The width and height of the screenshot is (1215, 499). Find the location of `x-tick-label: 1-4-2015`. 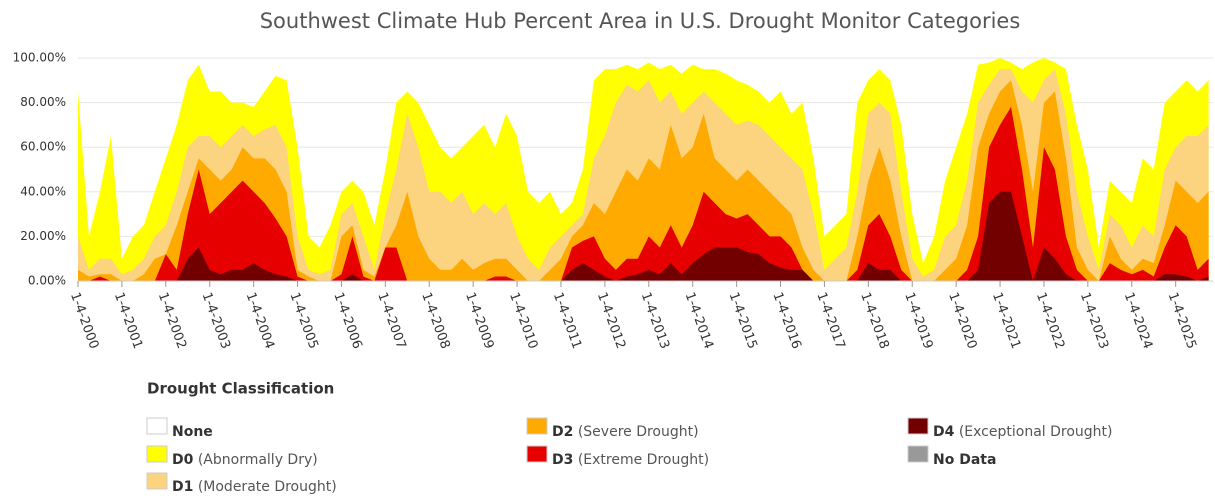

x-tick-label: 1-4-2015 is located at coordinates (743, 320).